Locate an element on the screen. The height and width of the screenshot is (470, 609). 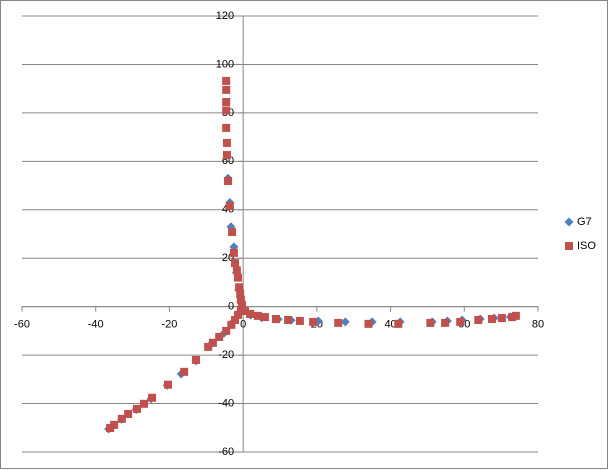
y-tick-label: -60 is located at coordinates (226, 452).